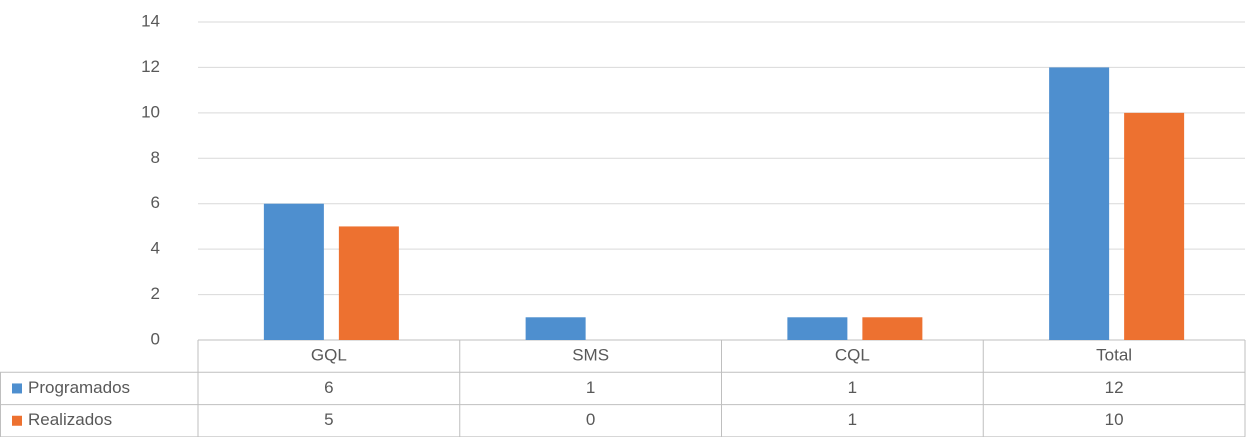  What do you see at coordinates (70, 419) in the screenshot?
I see `legend-label: Realizados` at bounding box center [70, 419].